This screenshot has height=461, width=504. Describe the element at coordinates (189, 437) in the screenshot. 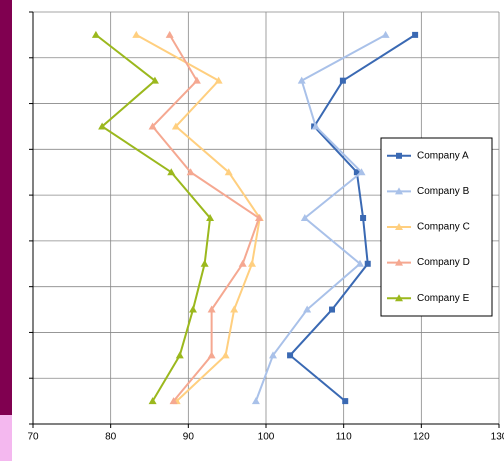

I see `x-tick-label: 90` at that location.